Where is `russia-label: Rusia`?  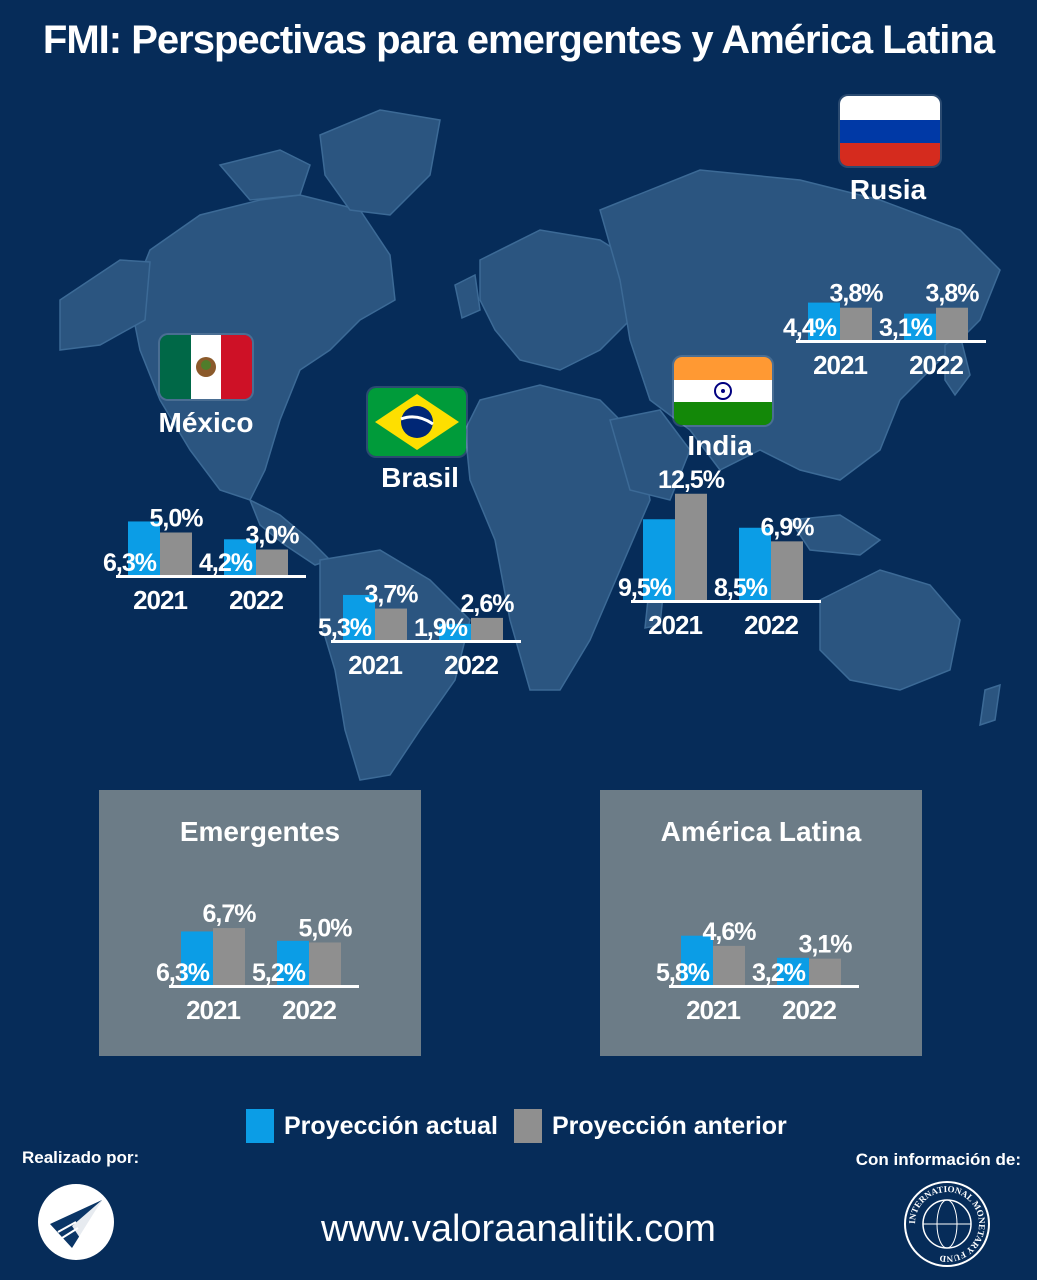 russia-label: Rusia is located at coordinates (888, 189).